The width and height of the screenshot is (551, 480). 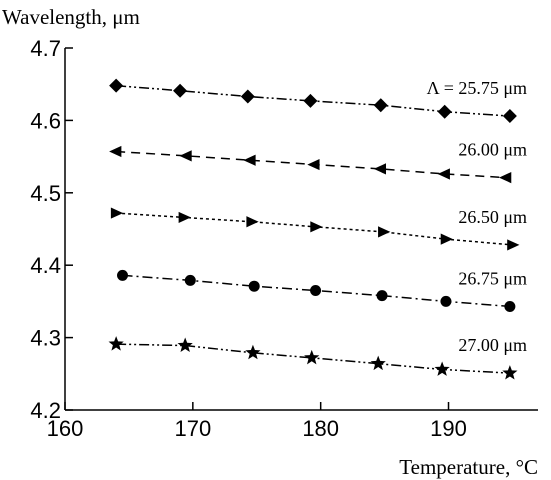 What do you see at coordinates (45, 120) in the screenshot?
I see `y-tick-label: 4.6` at bounding box center [45, 120].